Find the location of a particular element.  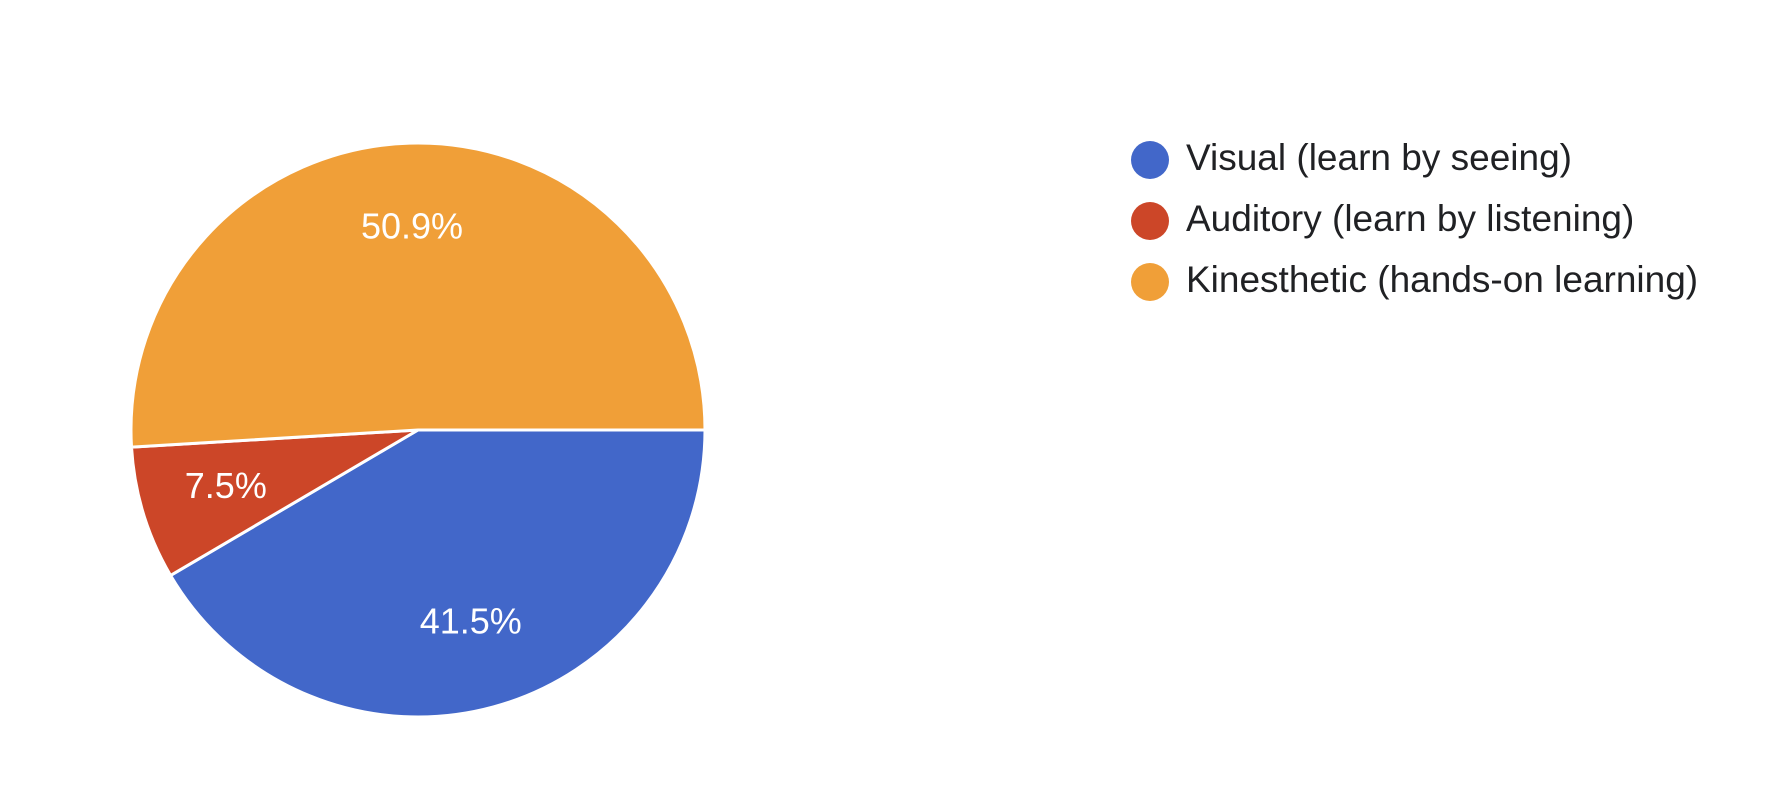

slice-label: 41.5% is located at coordinates (471, 620).